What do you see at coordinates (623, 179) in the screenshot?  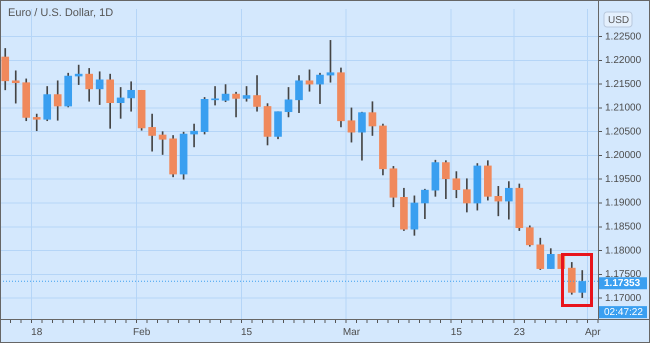 I see `y-tick-label: 1.19500` at bounding box center [623, 179].